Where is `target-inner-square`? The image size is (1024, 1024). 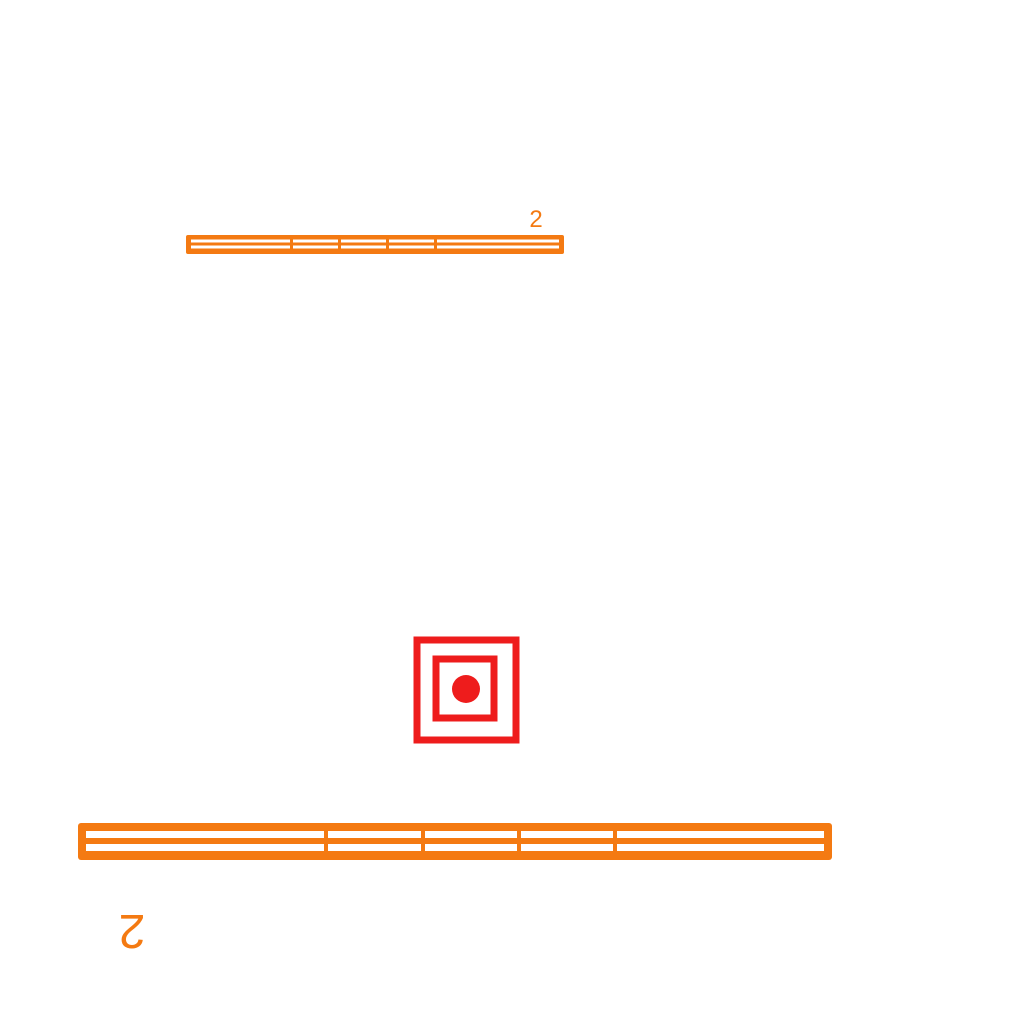
target-inner-square is located at coordinates (465, 688).